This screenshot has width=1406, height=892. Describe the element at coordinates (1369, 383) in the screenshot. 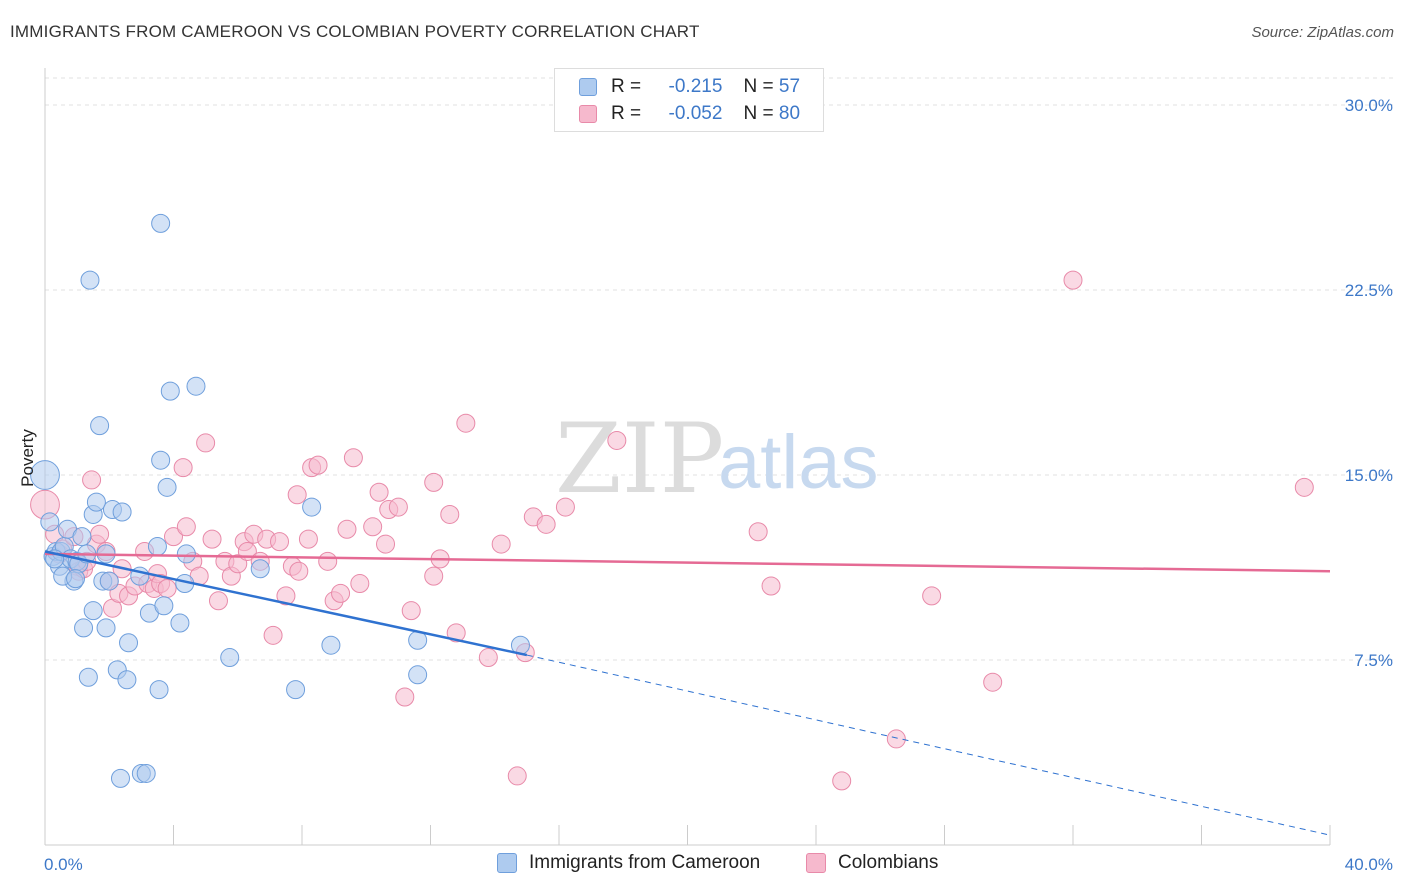

I see `y-tick-labels: 7.5% 15.0% 22.5% 30.0%` at that location.